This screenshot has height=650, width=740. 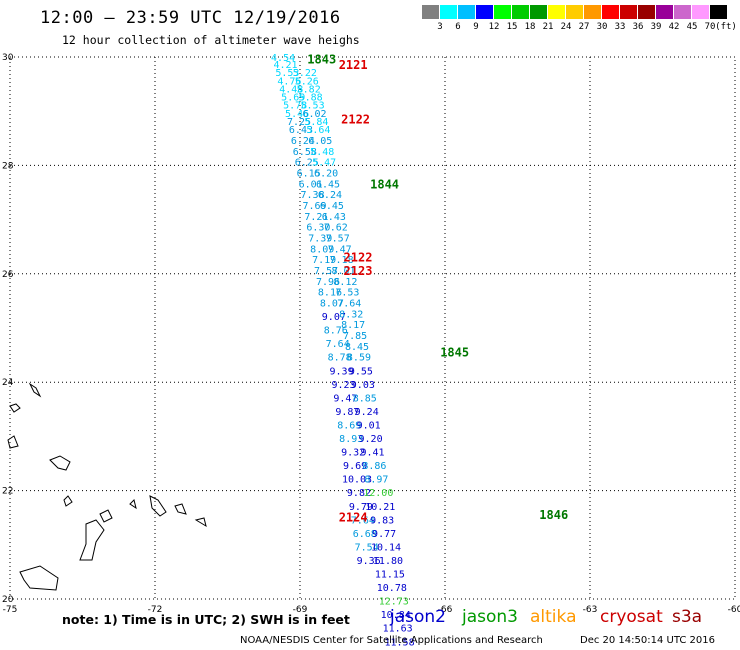 What do you see at coordinates (374, 466) in the screenshot?
I see `wave-height-value: 8.86` at bounding box center [374, 466].